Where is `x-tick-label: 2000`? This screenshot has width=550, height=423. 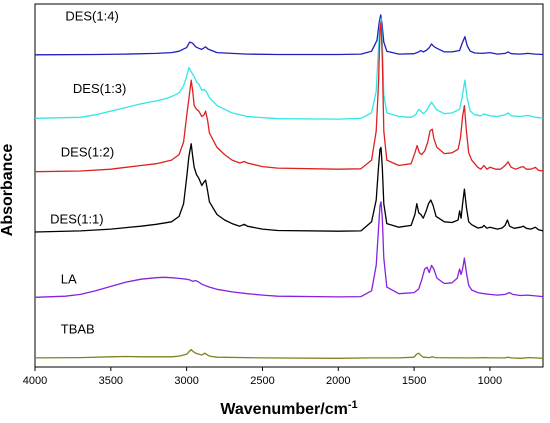
x-tick-label: 2000 is located at coordinates (338, 381).